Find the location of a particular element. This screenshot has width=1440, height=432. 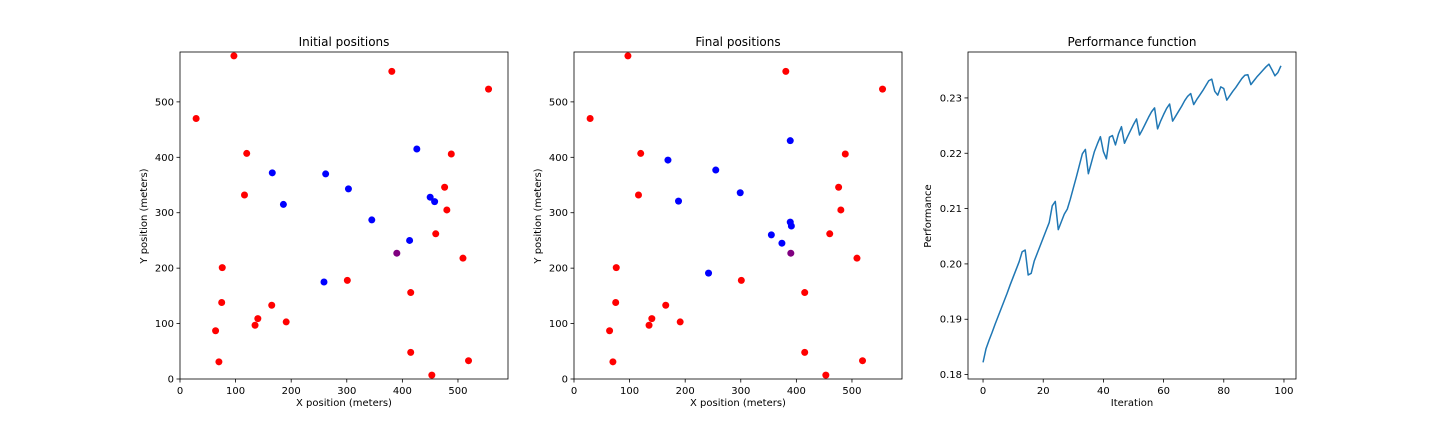

x-tick-label: 80 is located at coordinates (1223, 391).